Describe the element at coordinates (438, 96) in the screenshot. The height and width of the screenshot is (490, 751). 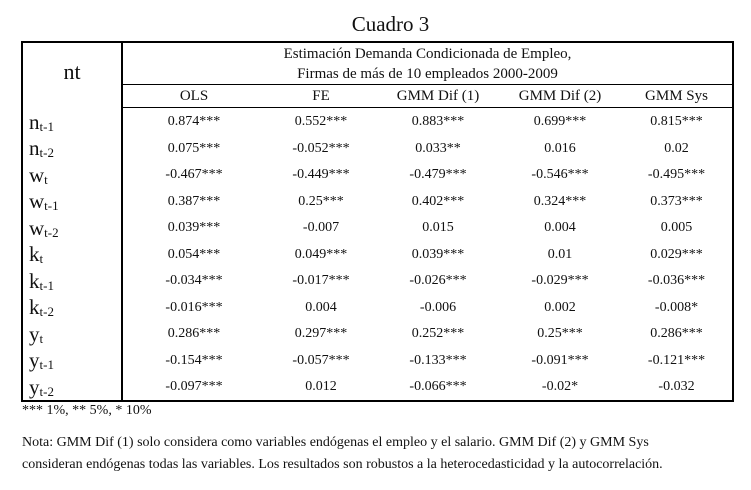
I see `column-header: GMM Dif (1)` at that location.